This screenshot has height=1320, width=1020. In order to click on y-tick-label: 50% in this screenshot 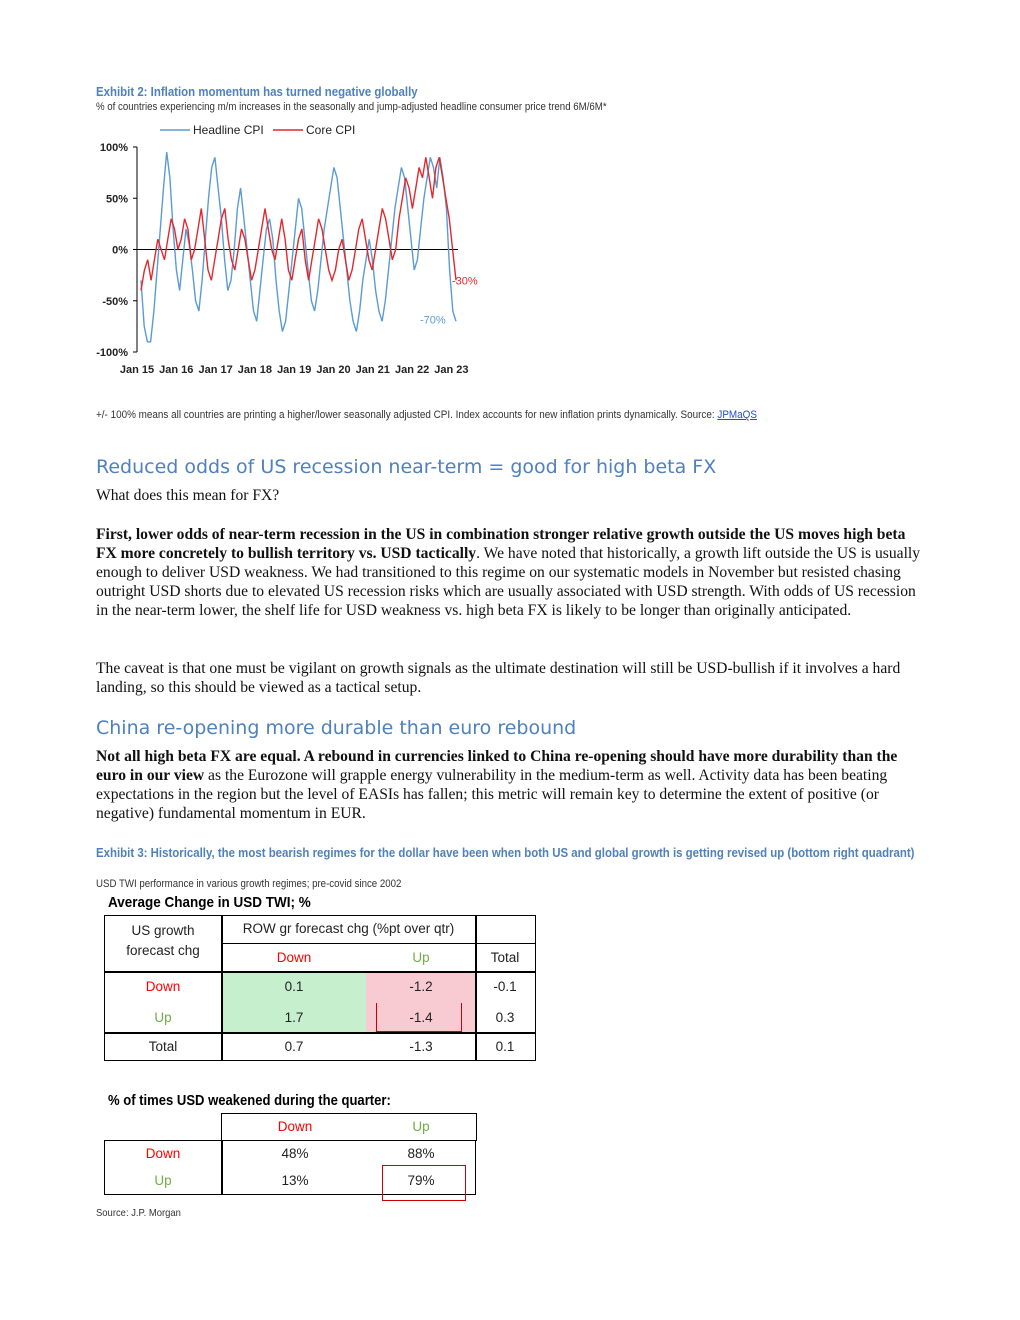, I will do `click(117, 199)`.